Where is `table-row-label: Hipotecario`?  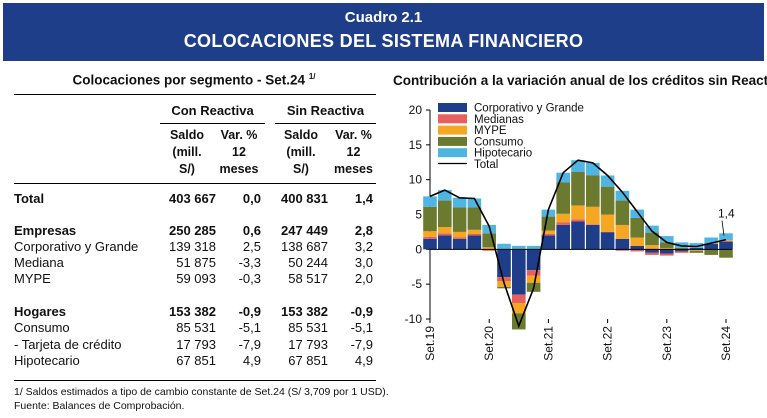 table-row-label: Hipotecario is located at coordinates (47, 360).